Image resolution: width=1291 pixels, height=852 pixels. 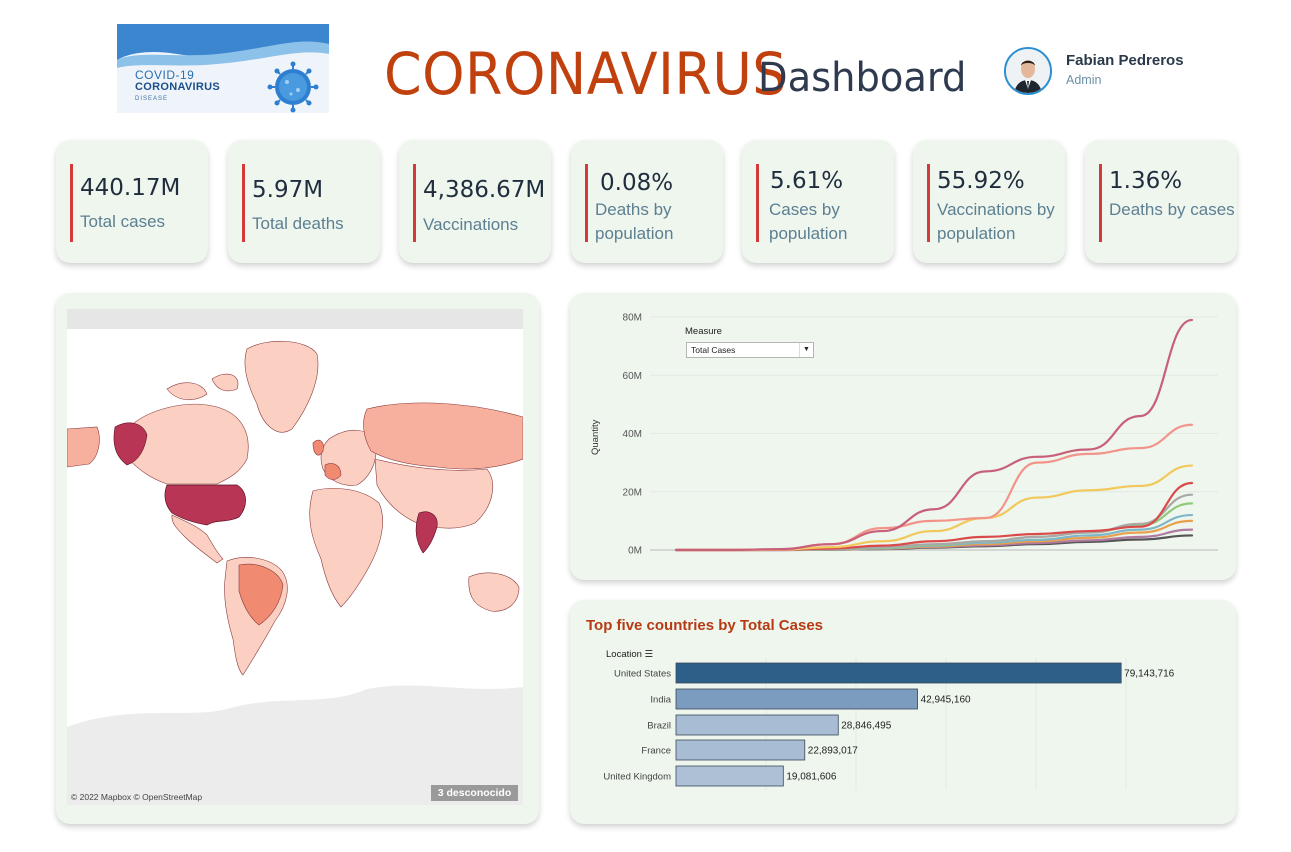 What do you see at coordinates (806, 350) in the screenshot?
I see `chevron-down-icon: ▼` at bounding box center [806, 350].